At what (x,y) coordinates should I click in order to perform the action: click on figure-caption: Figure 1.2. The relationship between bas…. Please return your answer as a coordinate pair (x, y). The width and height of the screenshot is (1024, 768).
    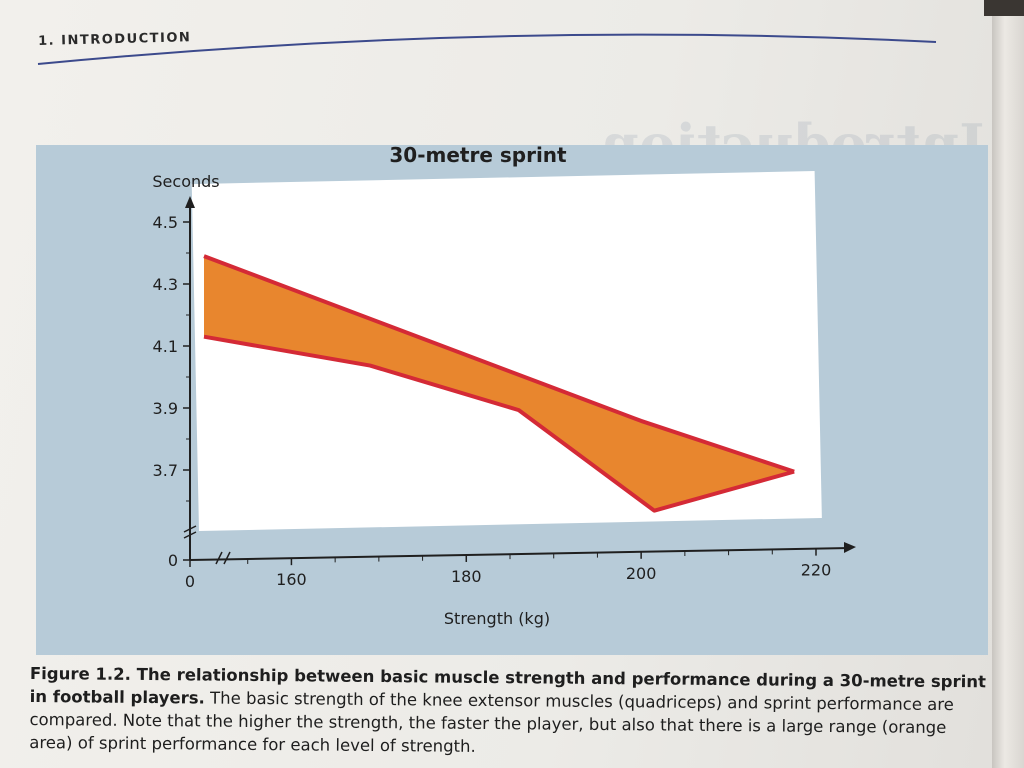
    Looking at the image, I should click on (512, 712).